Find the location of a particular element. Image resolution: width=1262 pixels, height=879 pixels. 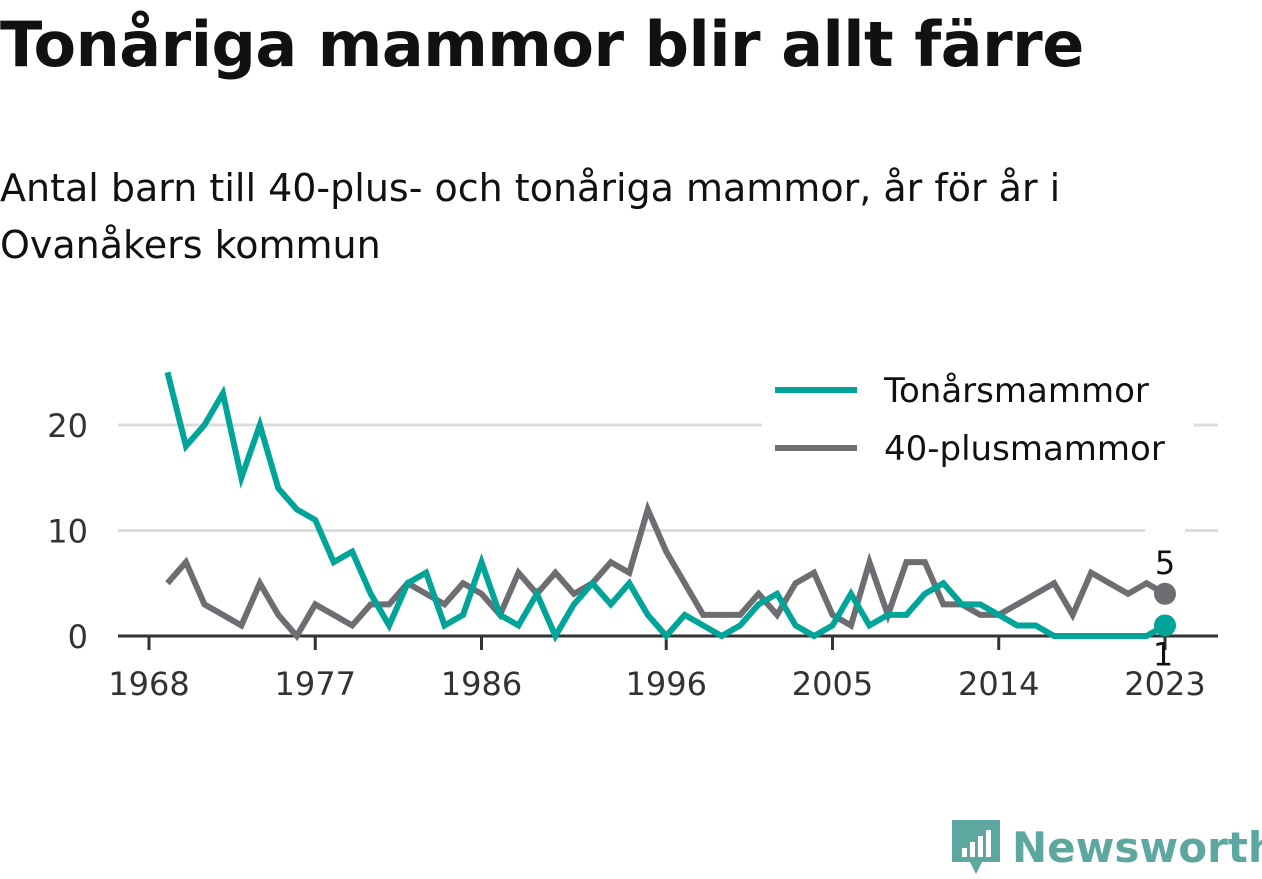

x-tick-label-2005: 2005 is located at coordinates (832, 684).